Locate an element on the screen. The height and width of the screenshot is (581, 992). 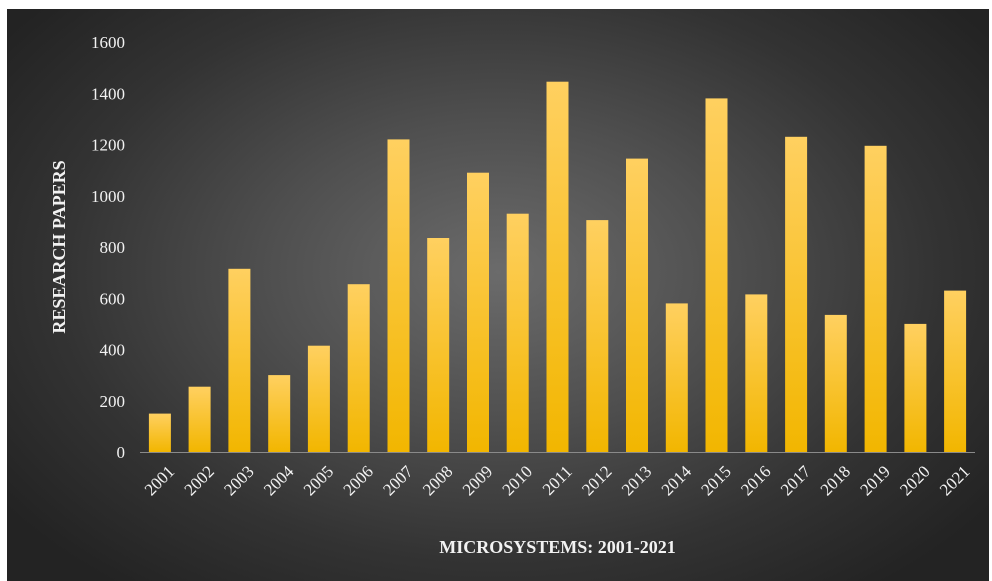
y-tick-label: 800 is located at coordinates (113, 247).